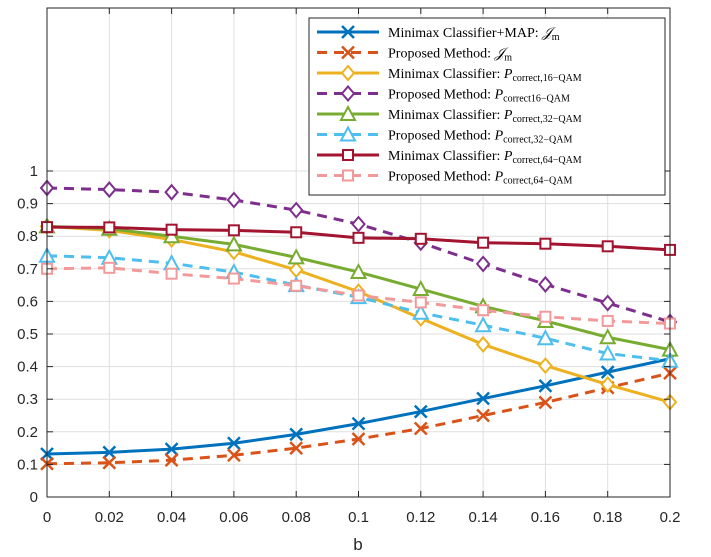 The width and height of the screenshot is (711, 557). Describe the element at coordinates (27, 464) in the screenshot. I see `y-tick-label: 0.1` at that location.